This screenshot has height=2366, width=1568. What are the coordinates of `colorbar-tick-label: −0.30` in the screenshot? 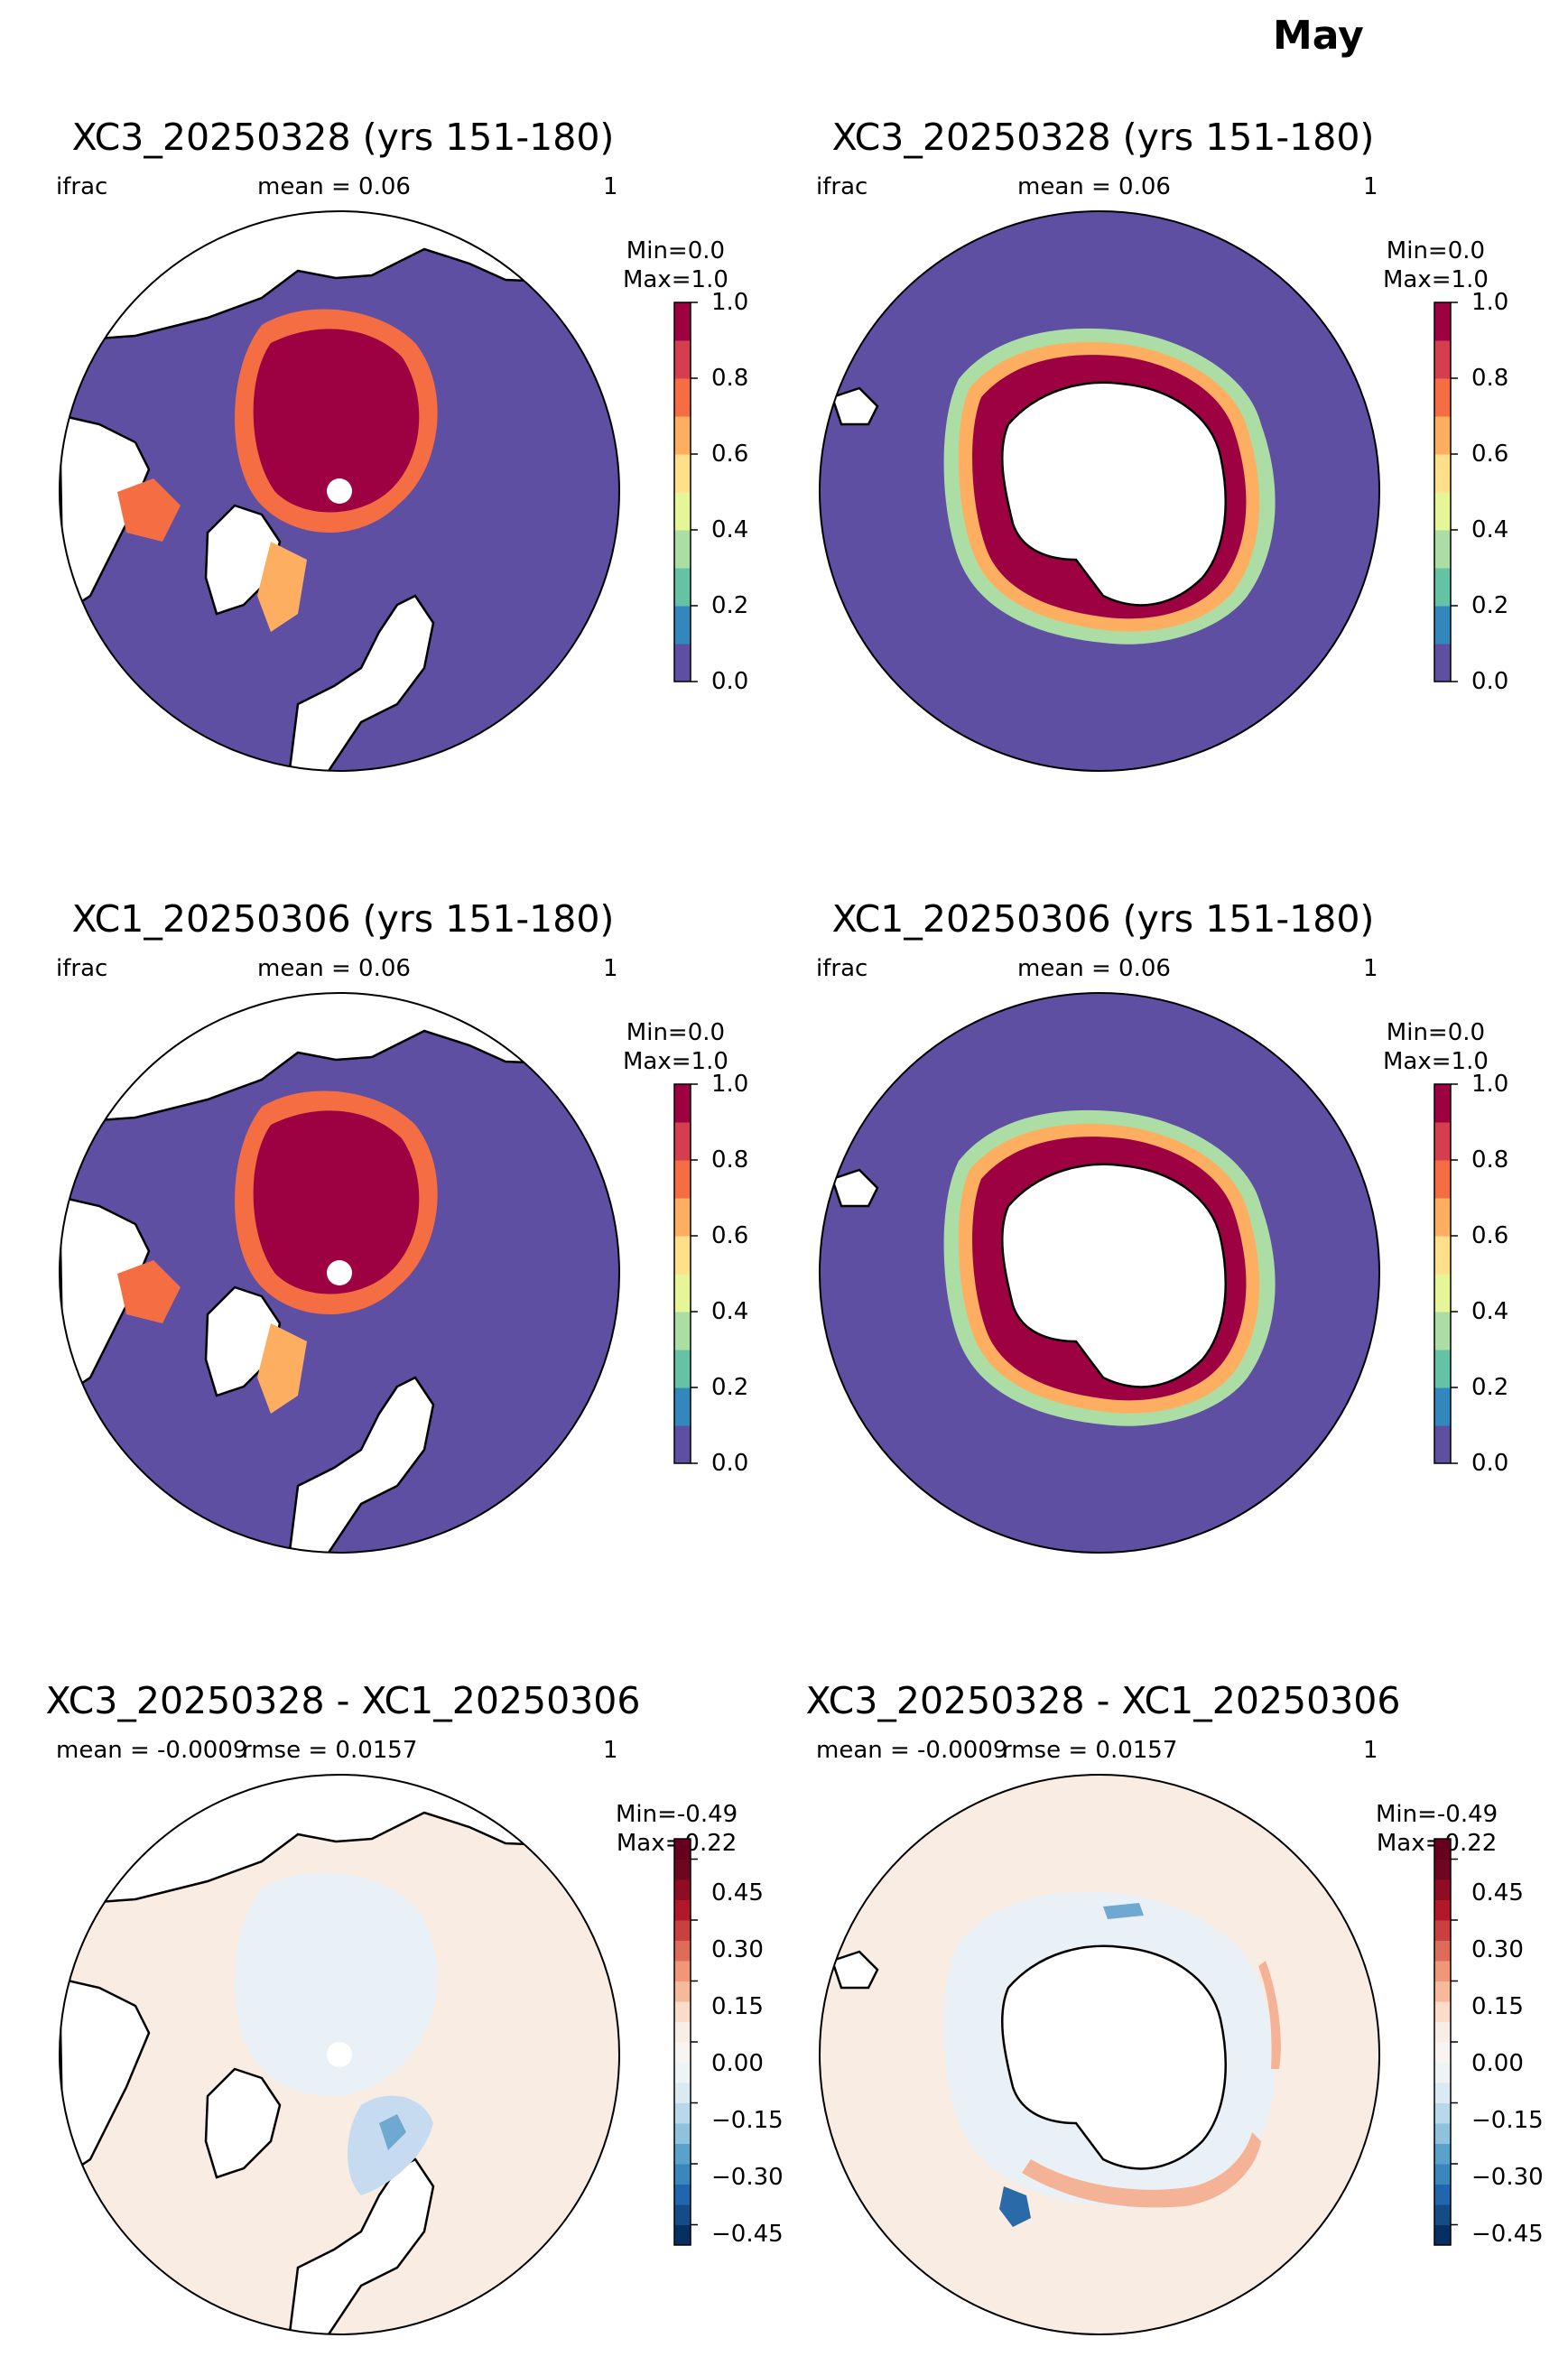 It's located at (747, 2177).